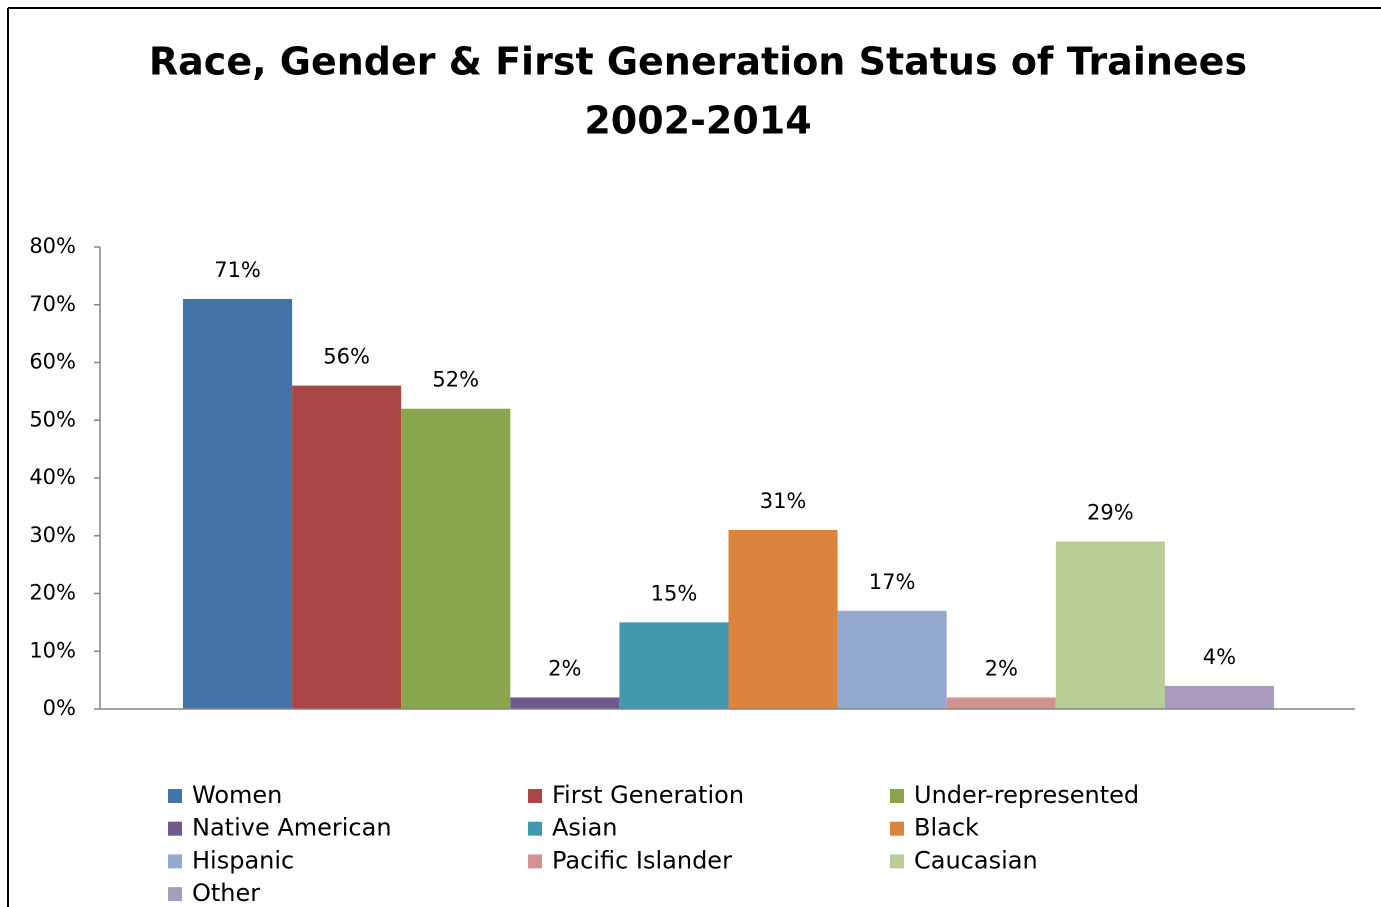  What do you see at coordinates (455, 380) in the screenshot?
I see `value-label: 52%` at bounding box center [455, 380].